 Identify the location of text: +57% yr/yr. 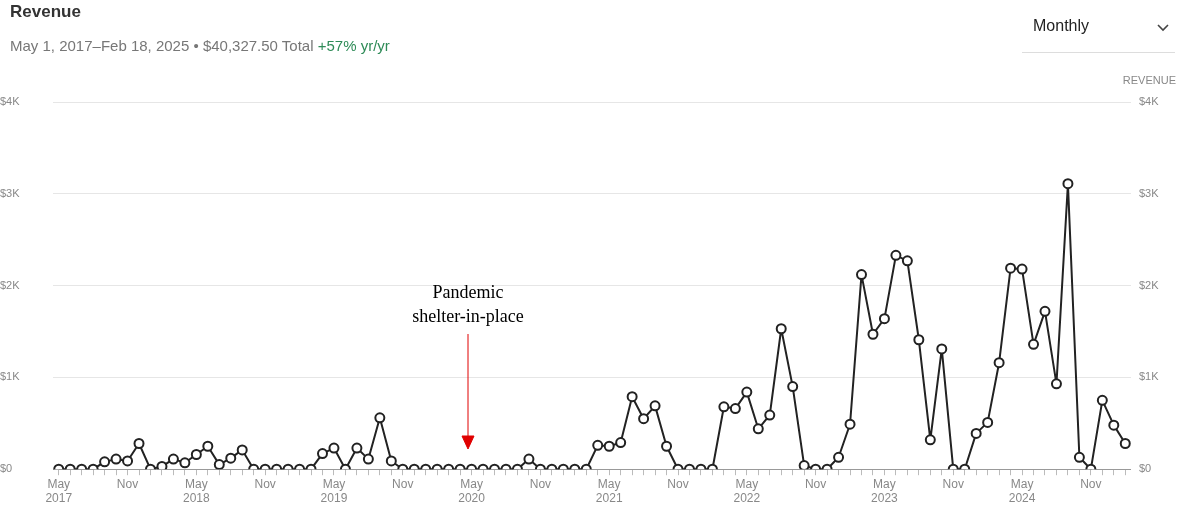
(353, 45).